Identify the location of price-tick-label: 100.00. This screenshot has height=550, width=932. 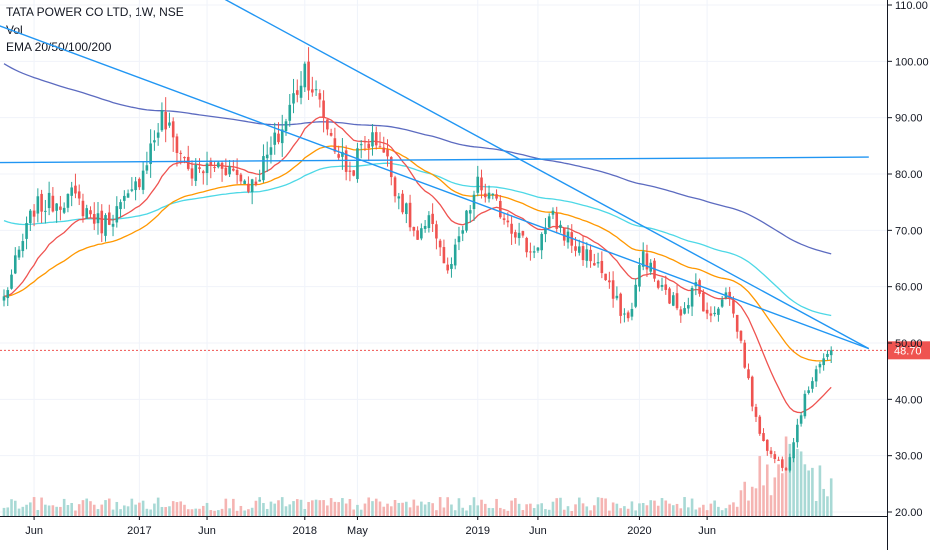
(912, 62).